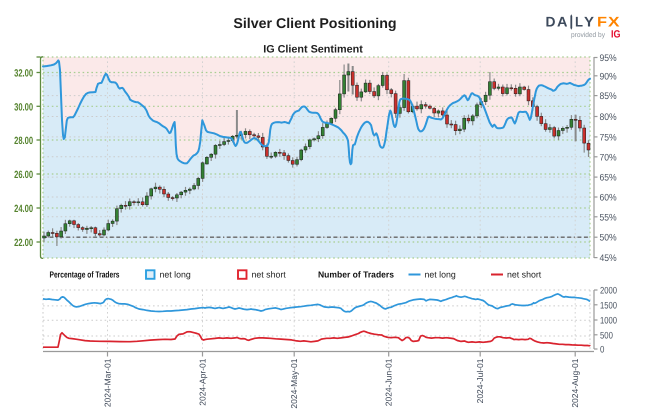 Image resolution: width=652 pixels, height=415 pixels. Describe the element at coordinates (609, 76) in the screenshot. I see `svg-text: 90%` at that location.